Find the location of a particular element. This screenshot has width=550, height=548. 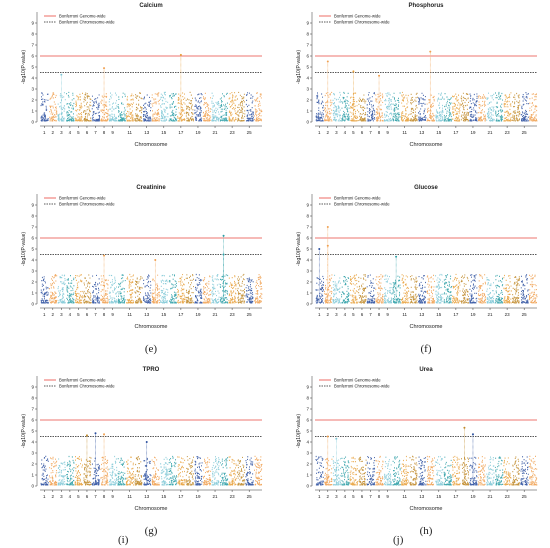

snp-cloud-chr22 is located at coordinates (224, 471).